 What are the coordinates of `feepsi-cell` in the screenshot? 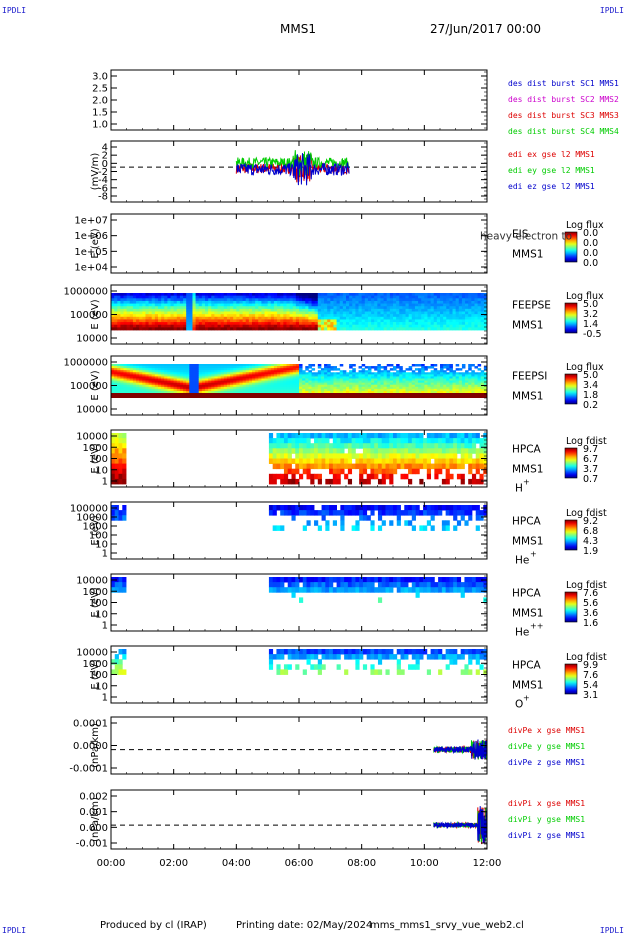 It's located at (376, 369).